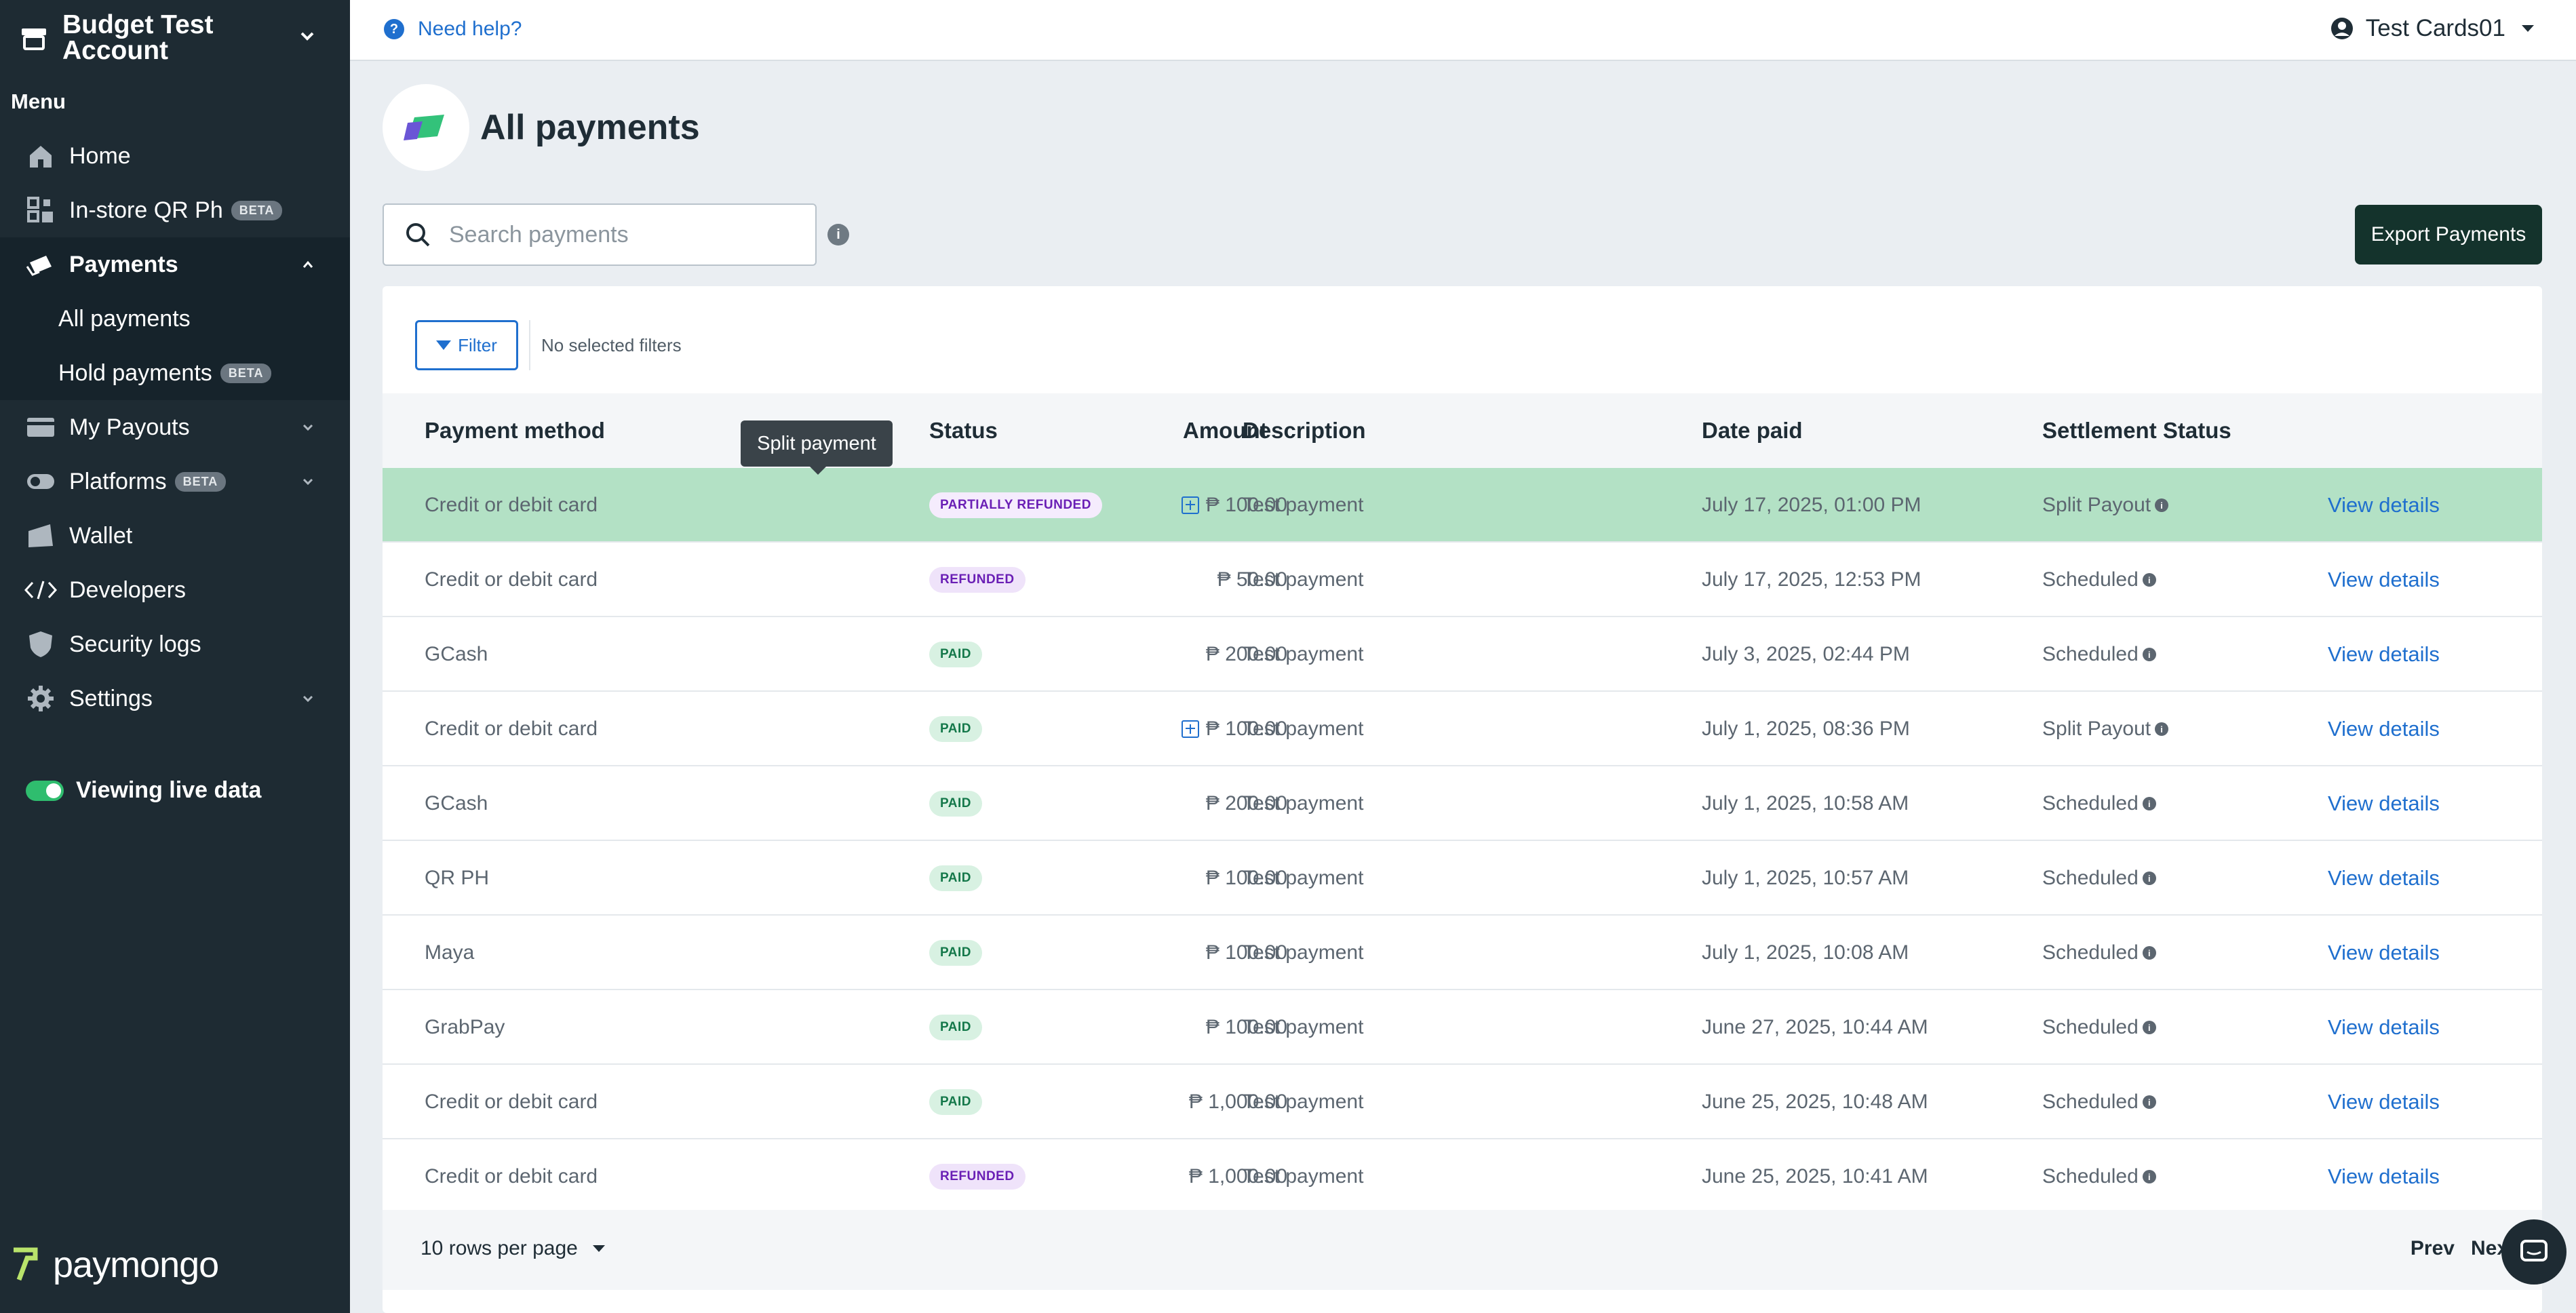 Image resolution: width=2576 pixels, height=1313 pixels. I want to click on gear-icon, so click(40, 698).